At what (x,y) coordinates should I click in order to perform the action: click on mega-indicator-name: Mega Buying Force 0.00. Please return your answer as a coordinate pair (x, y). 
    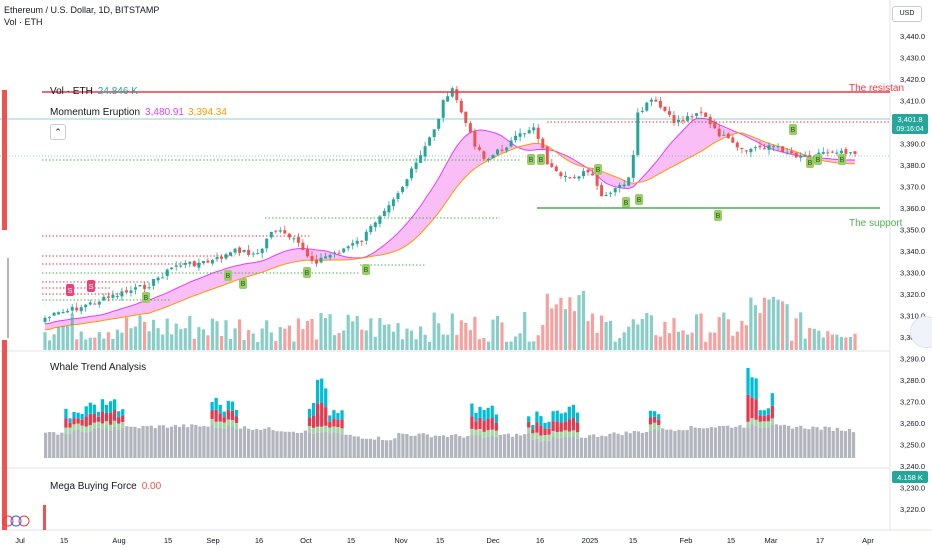
    Looking at the image, I should click on (106, 486).